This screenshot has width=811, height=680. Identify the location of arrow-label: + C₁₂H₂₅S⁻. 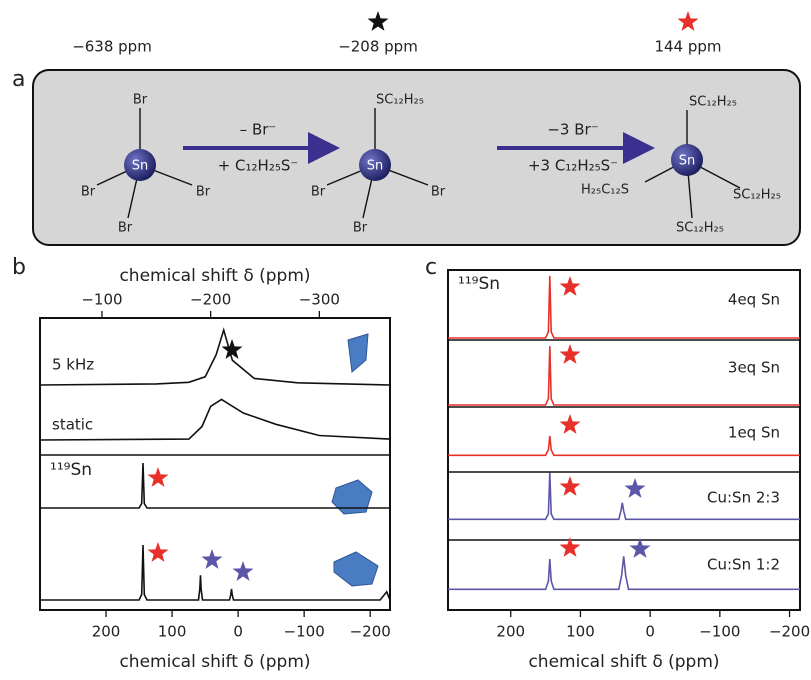
(258, 166).